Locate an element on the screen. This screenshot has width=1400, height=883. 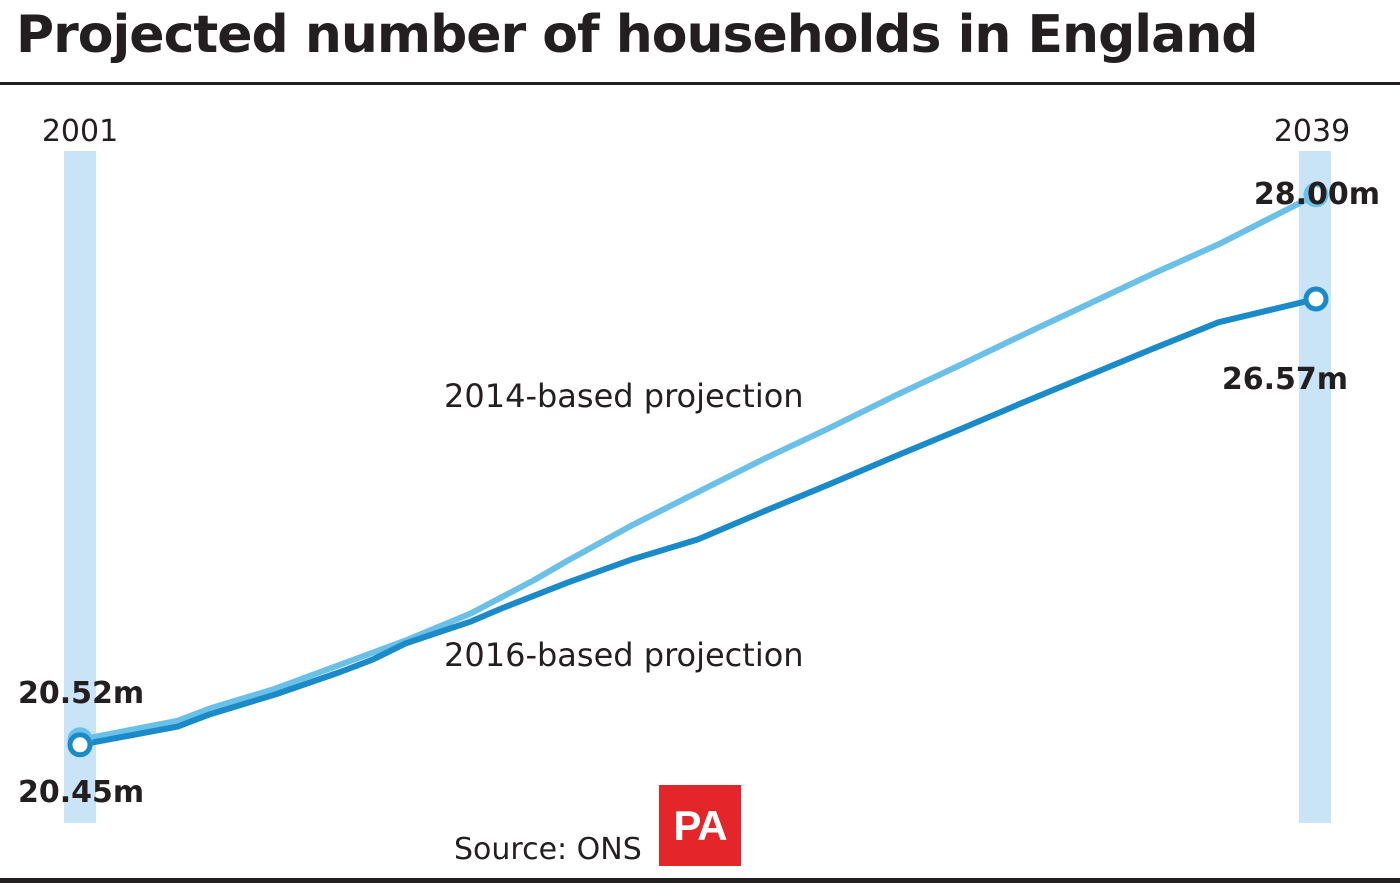
series-label-2016: 2016-based projection is located at coordinates (624, 655).